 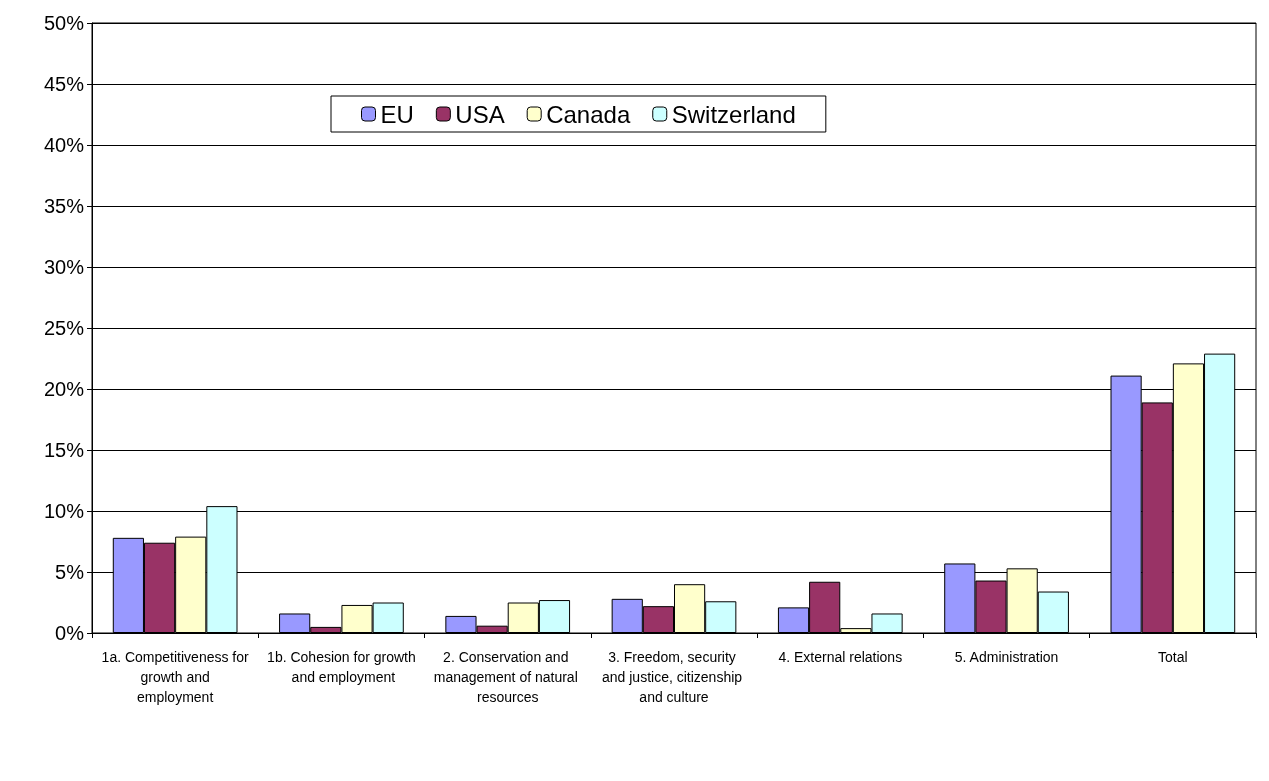 I want to click on legend-label: Switzerland, so click(x=733, y=114).